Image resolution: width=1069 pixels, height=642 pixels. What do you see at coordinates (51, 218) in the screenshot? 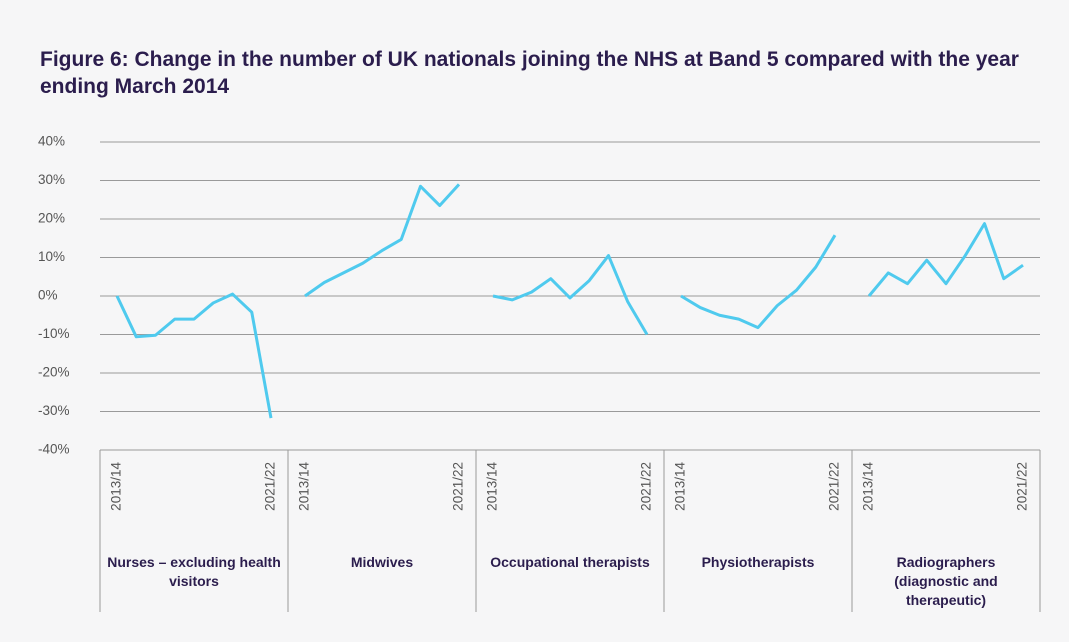
I see `y-tick-label: 20%` at bounding box center [51, 218].